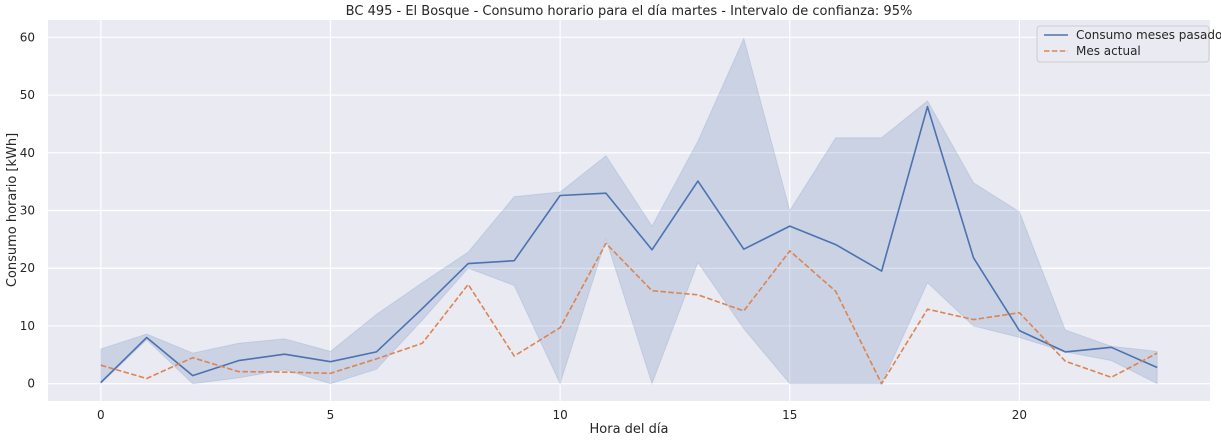 Image resolution: width=1221 pixels, height=442 pixels. I want to click on legend-label-mes-actual: Mes actual, so click(1108, 51).